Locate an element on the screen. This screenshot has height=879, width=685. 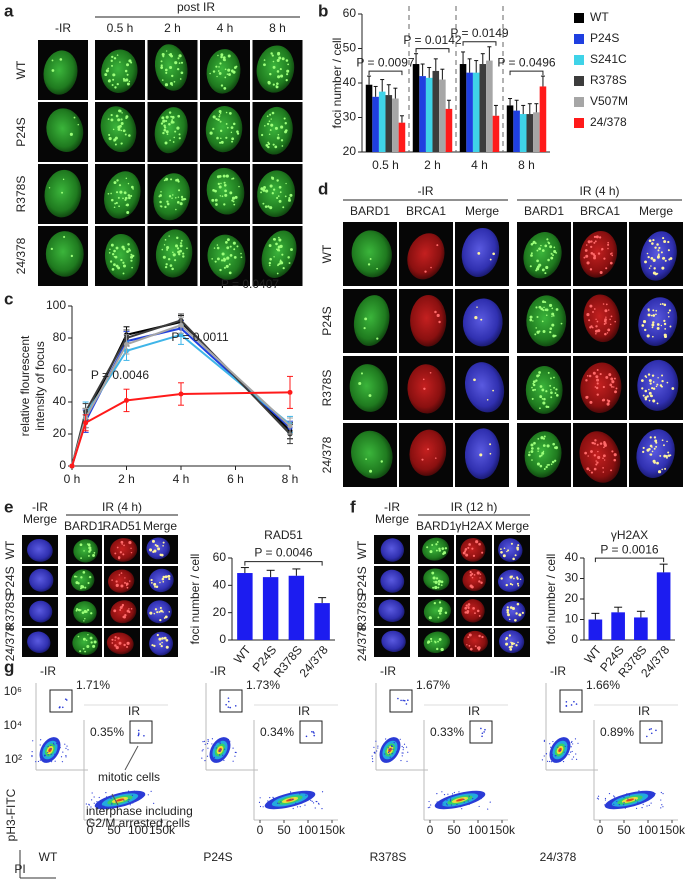
y-tick-label: 80 is located at coordinates (60, 337).